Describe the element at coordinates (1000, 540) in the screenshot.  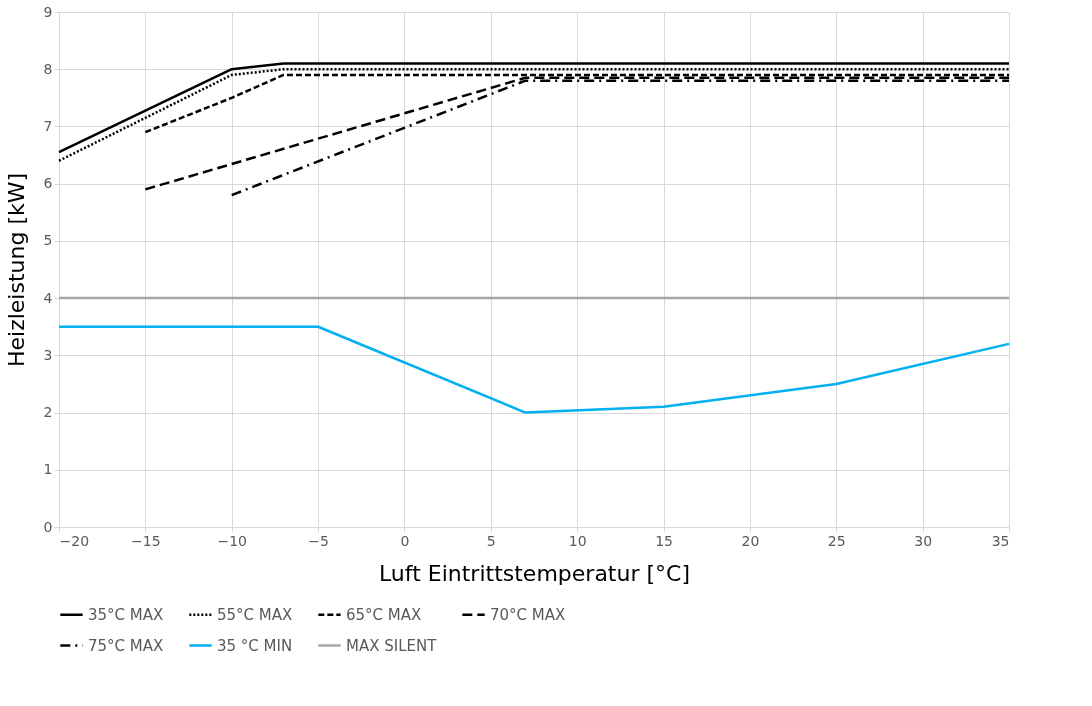
I see `x-tick-label: 35` at that location.